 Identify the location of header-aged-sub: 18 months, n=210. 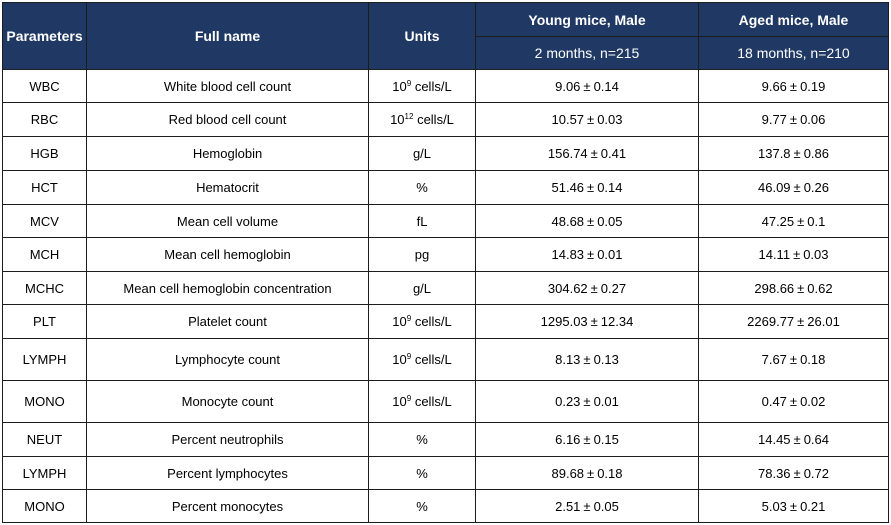
(793, 53).